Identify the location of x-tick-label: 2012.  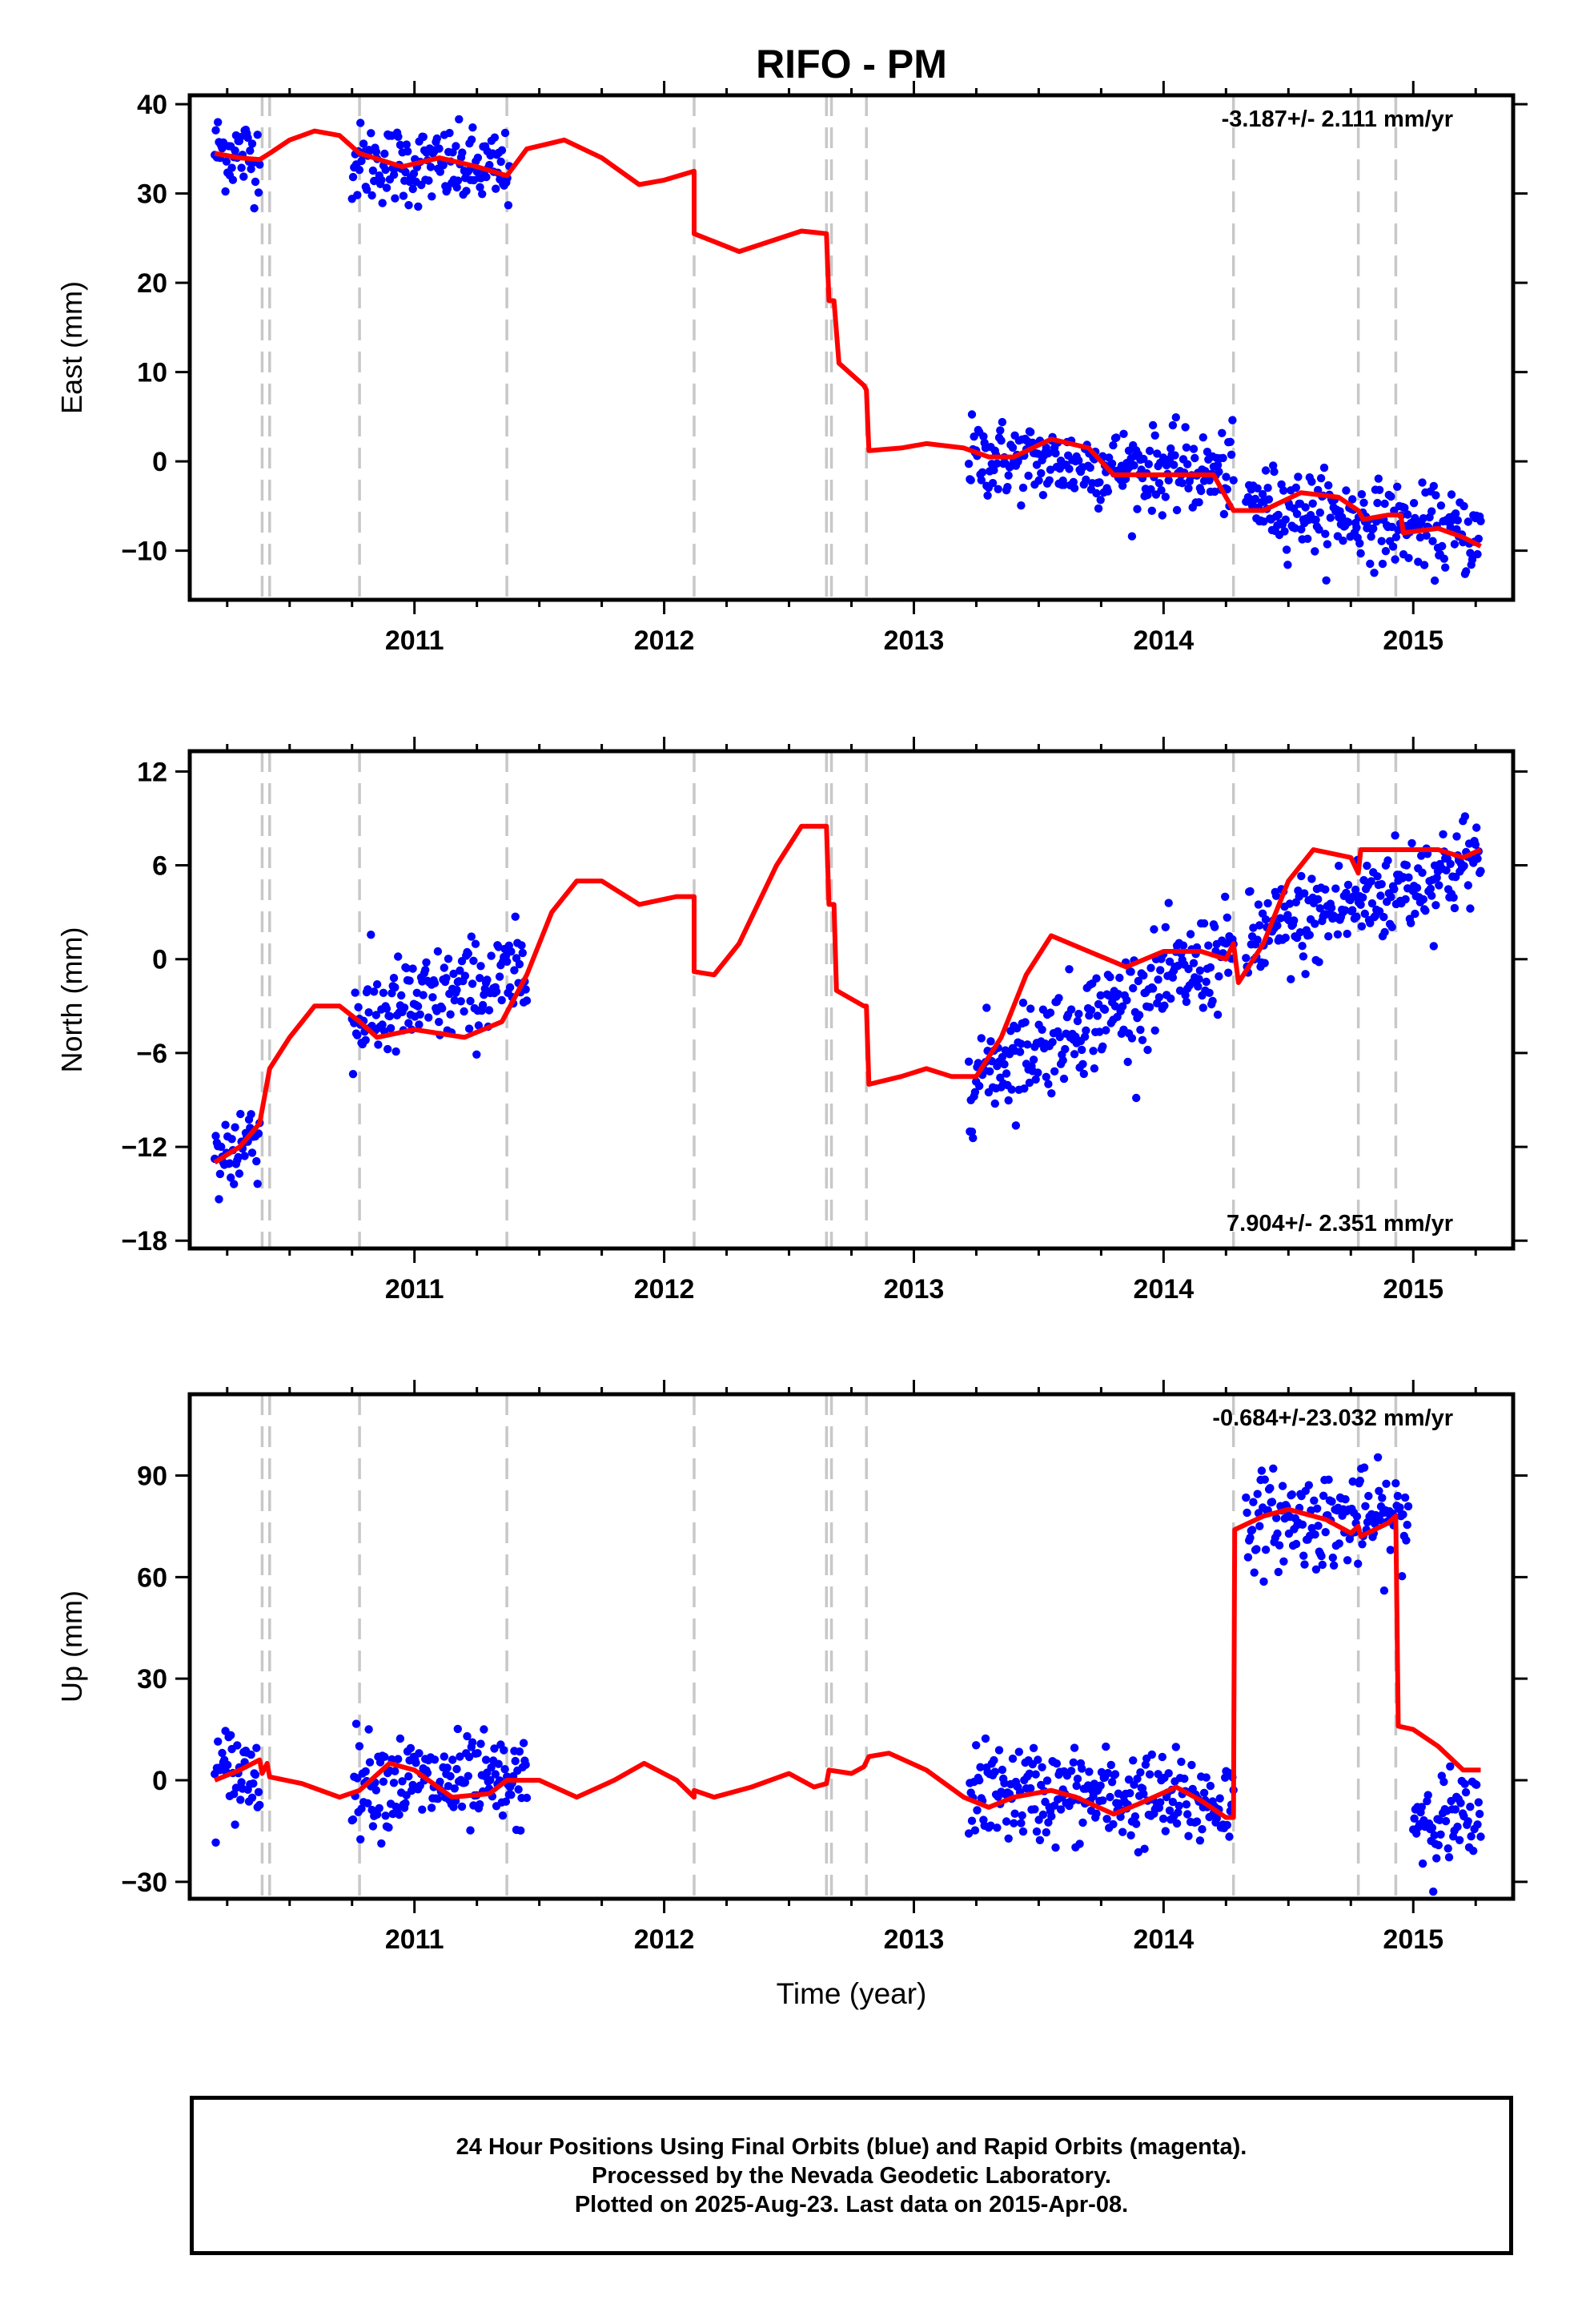
(664, 1289).